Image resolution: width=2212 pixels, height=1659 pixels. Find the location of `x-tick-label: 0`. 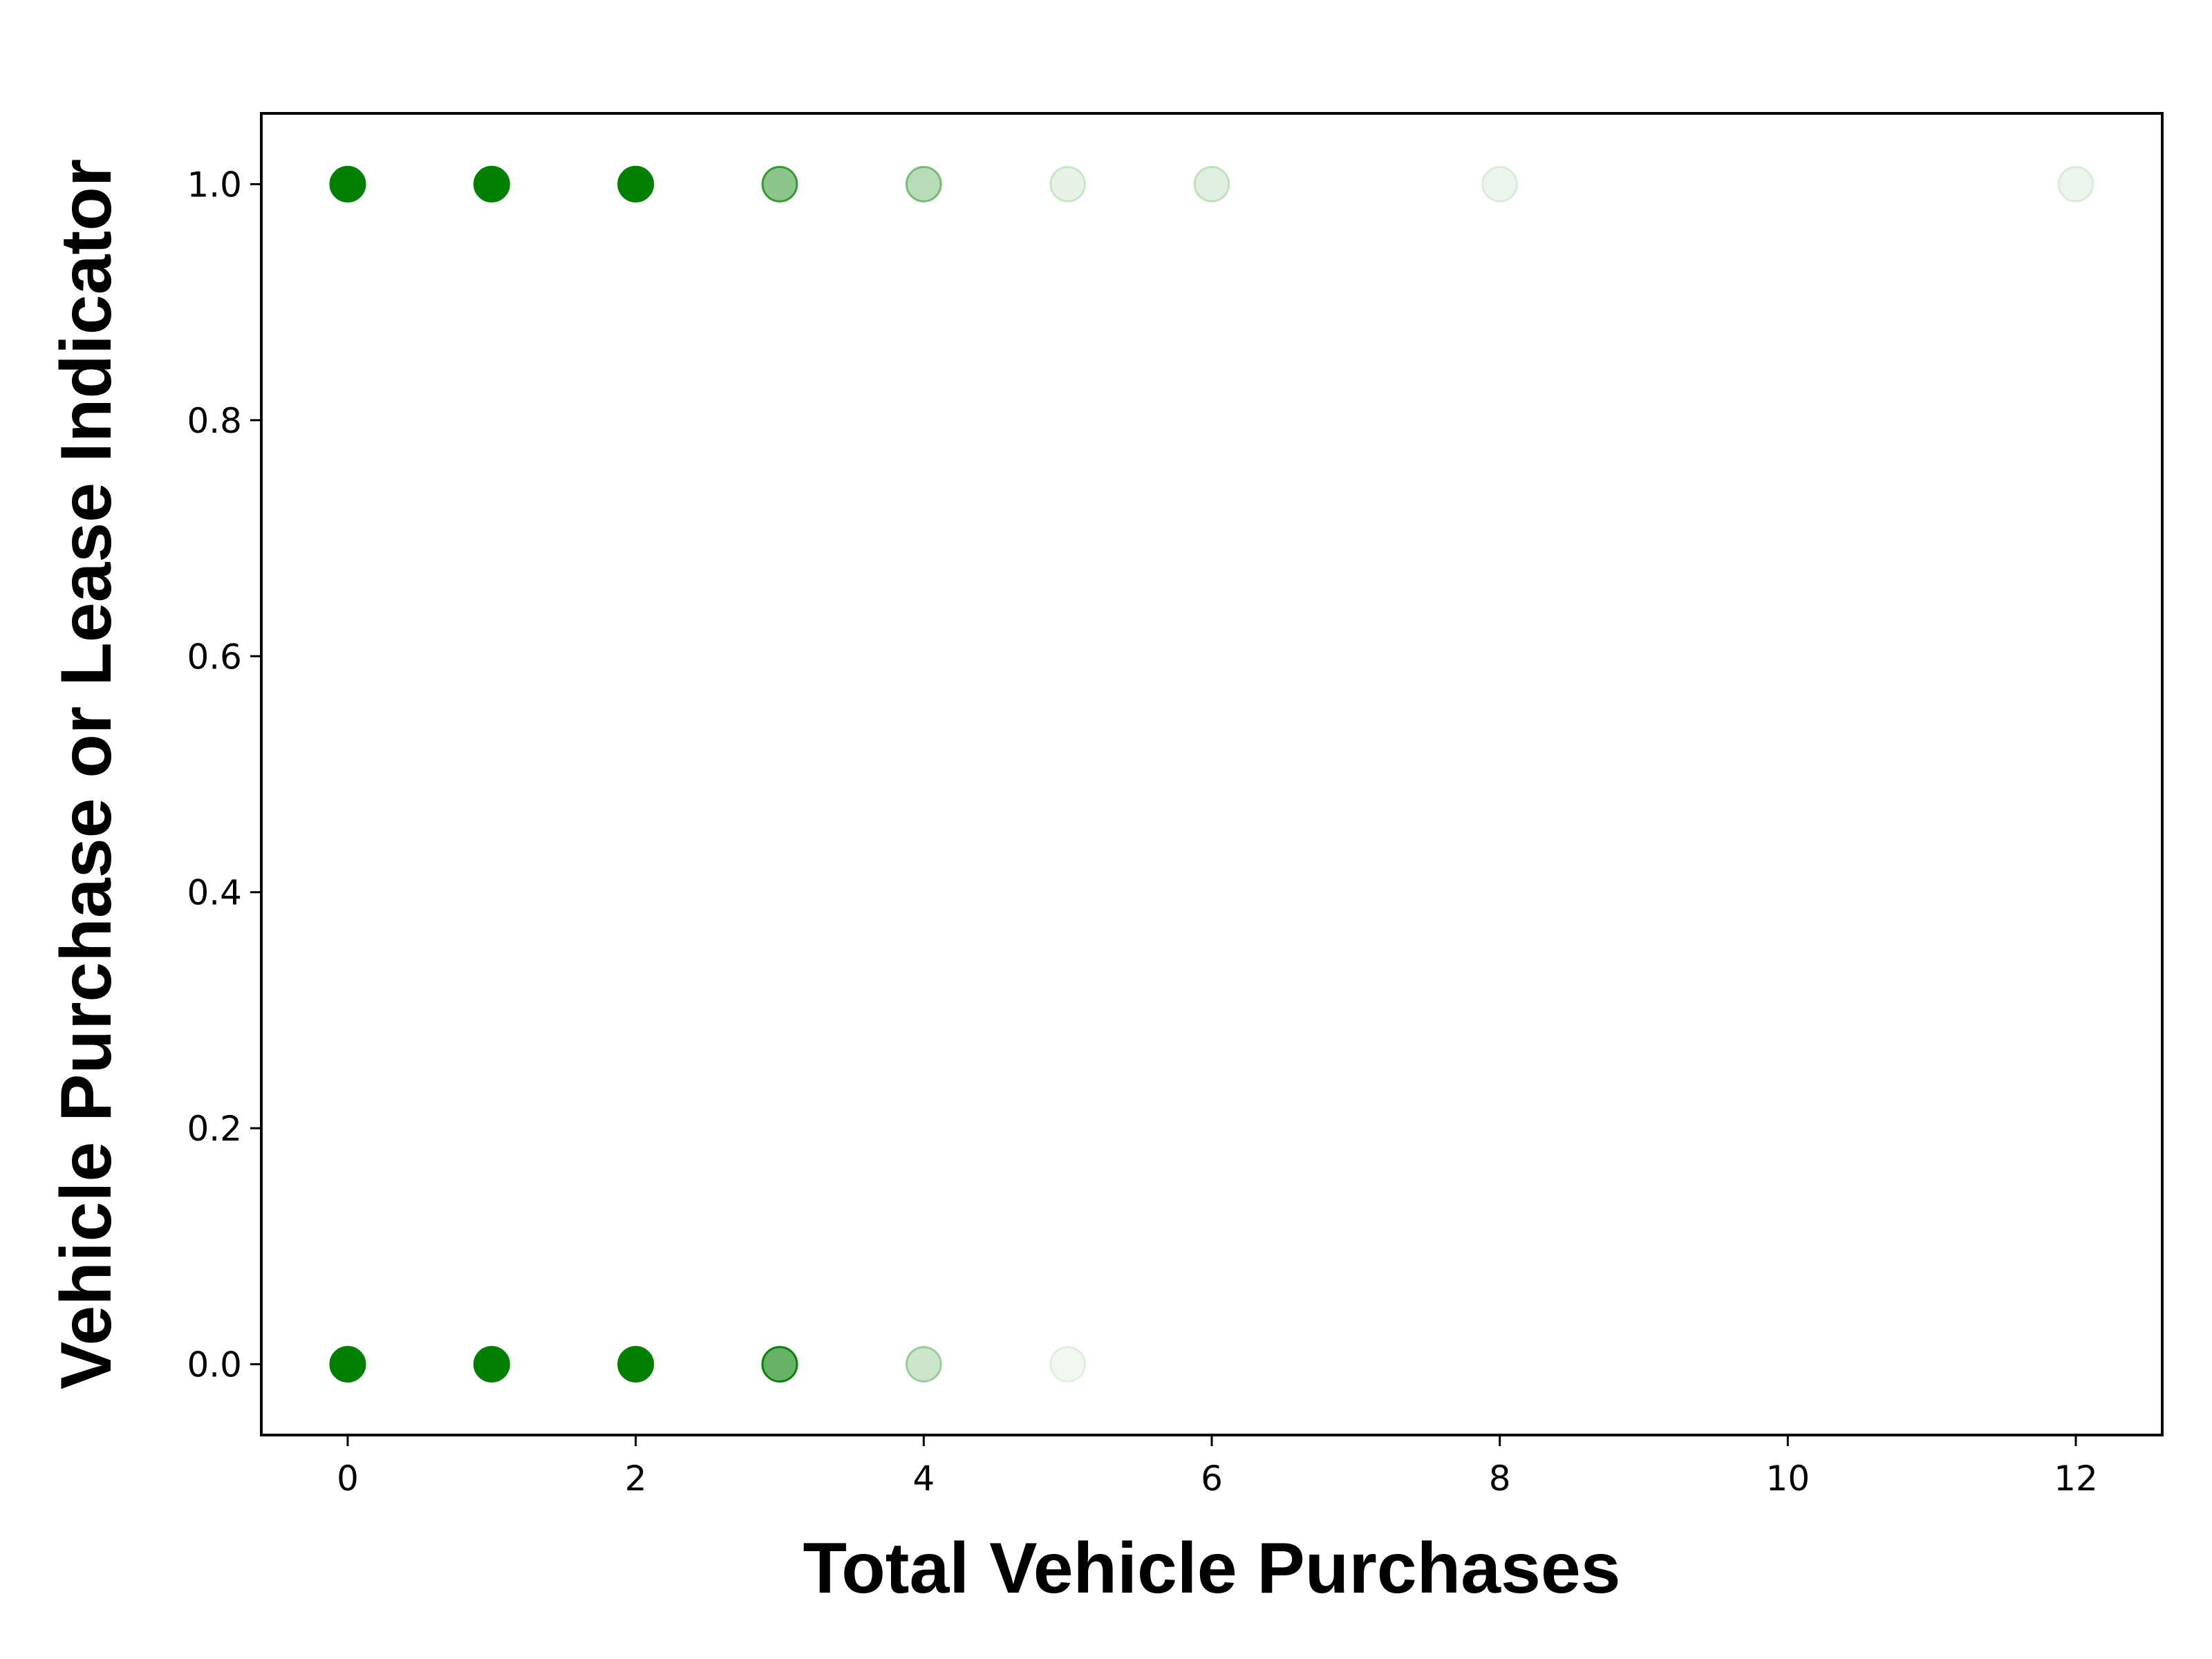

x-tick-label: 0 is located at coordinates (348, 1479).